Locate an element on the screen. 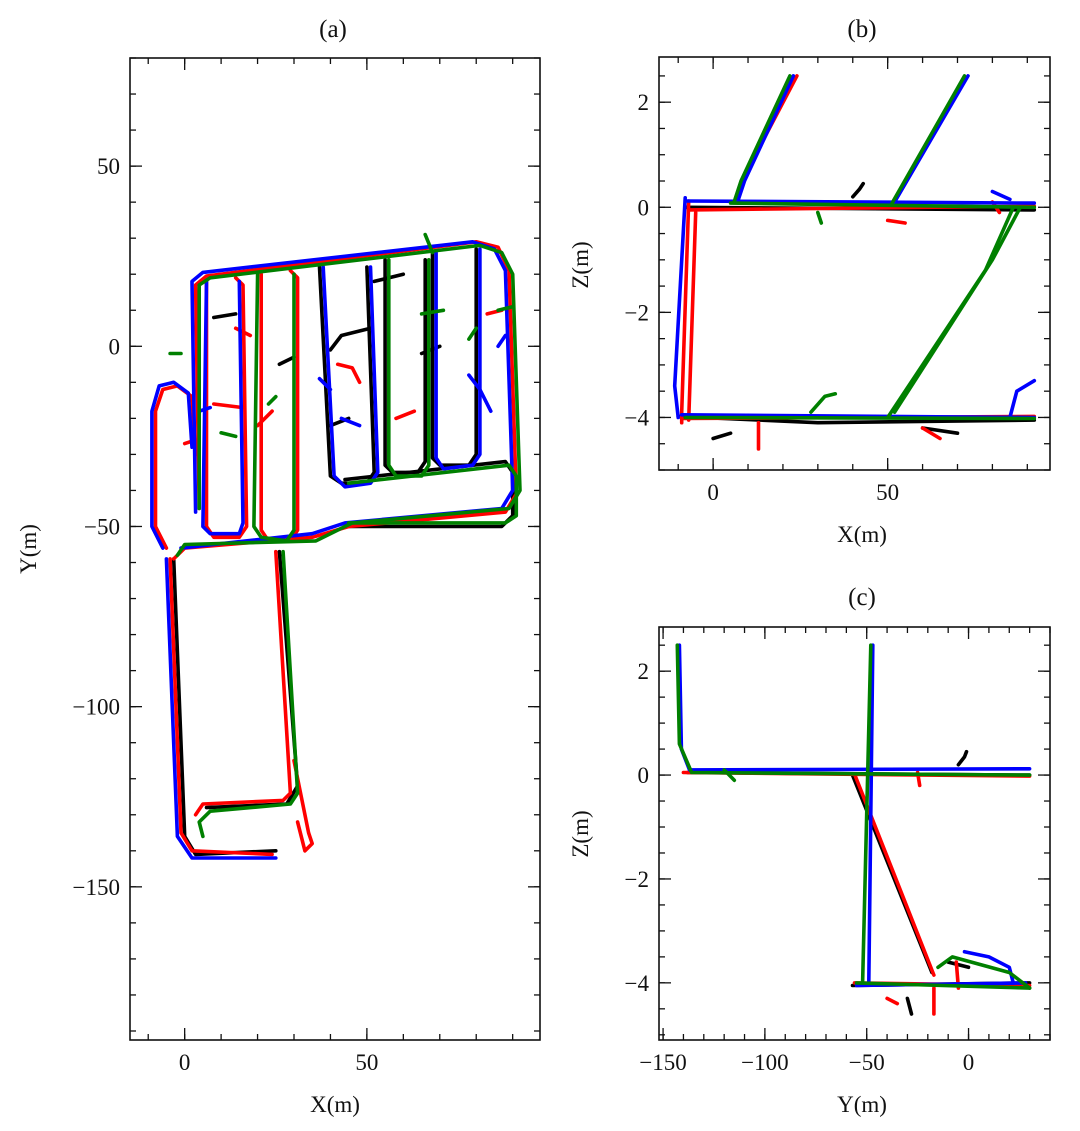 This screenshot has height=1131, width=1080. panel-a-xlabel: X(m) is located at coordinates (335, 1104).